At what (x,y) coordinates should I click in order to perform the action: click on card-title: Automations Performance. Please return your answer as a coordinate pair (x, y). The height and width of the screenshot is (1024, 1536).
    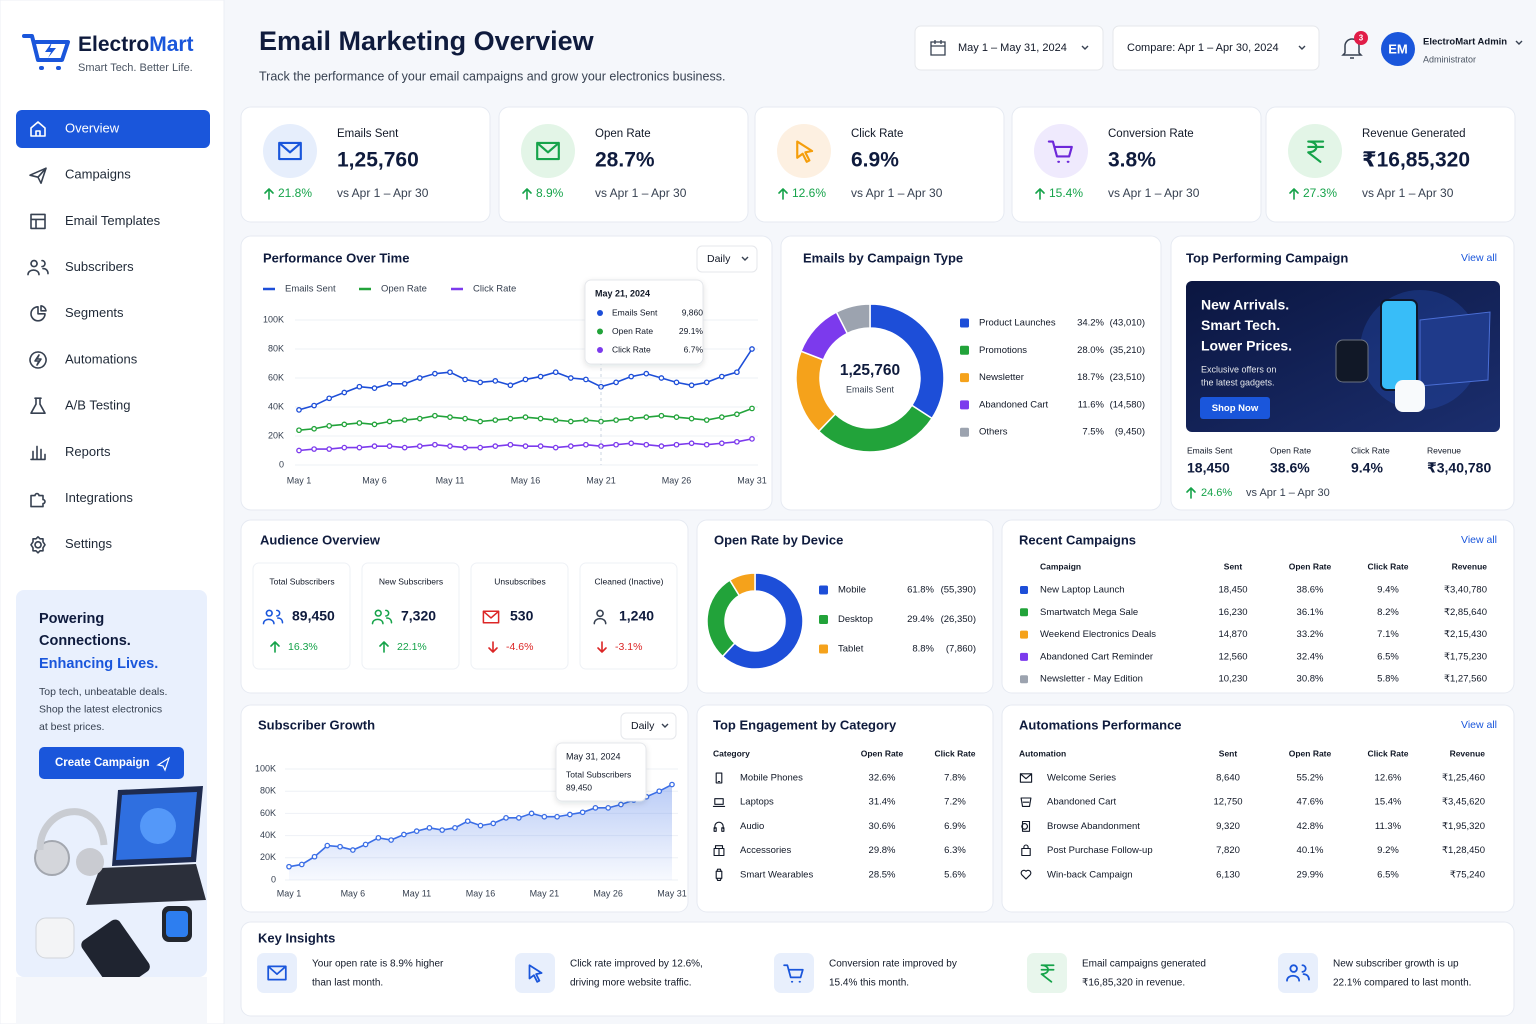
    Looking at the image, I should click on (1100, 724).